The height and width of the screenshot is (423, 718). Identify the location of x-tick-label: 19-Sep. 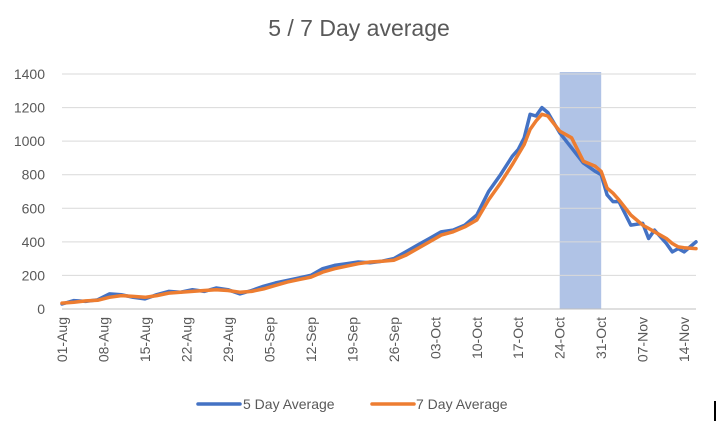
(352, 339).